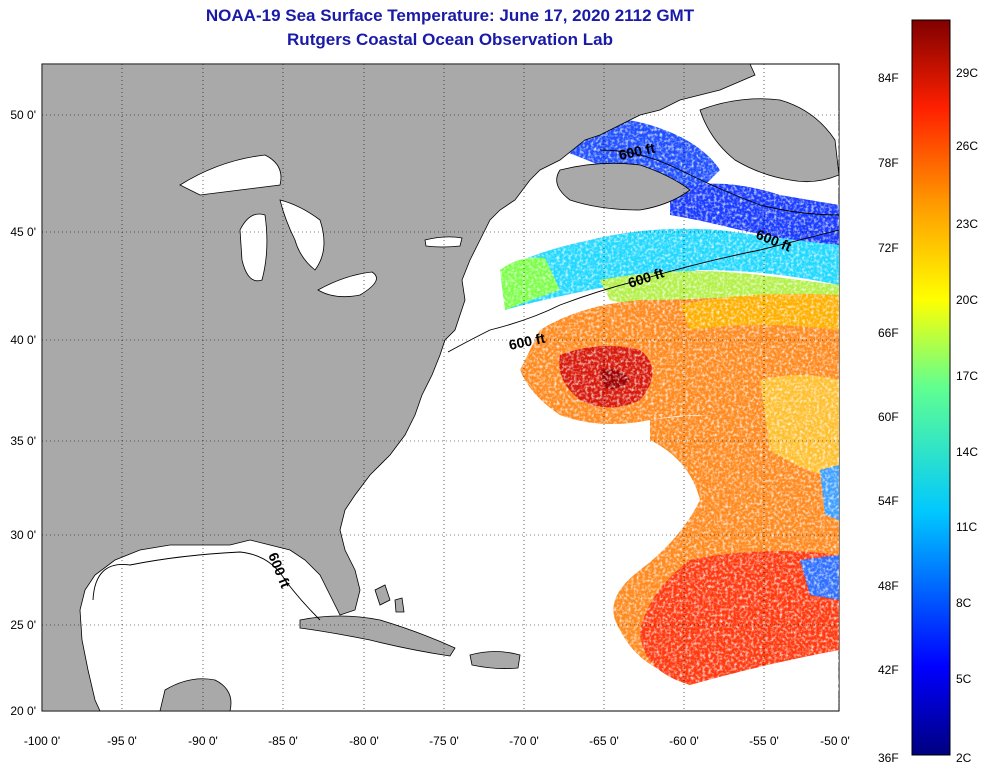 This screenshot has height=770, width=984. Describe the element at coordinates (967, 415) in the screenshot. I see `colorbar-celsius: 29C 26C 23C 20C 17C 14C 11C 8C 5C 2C` at that location.